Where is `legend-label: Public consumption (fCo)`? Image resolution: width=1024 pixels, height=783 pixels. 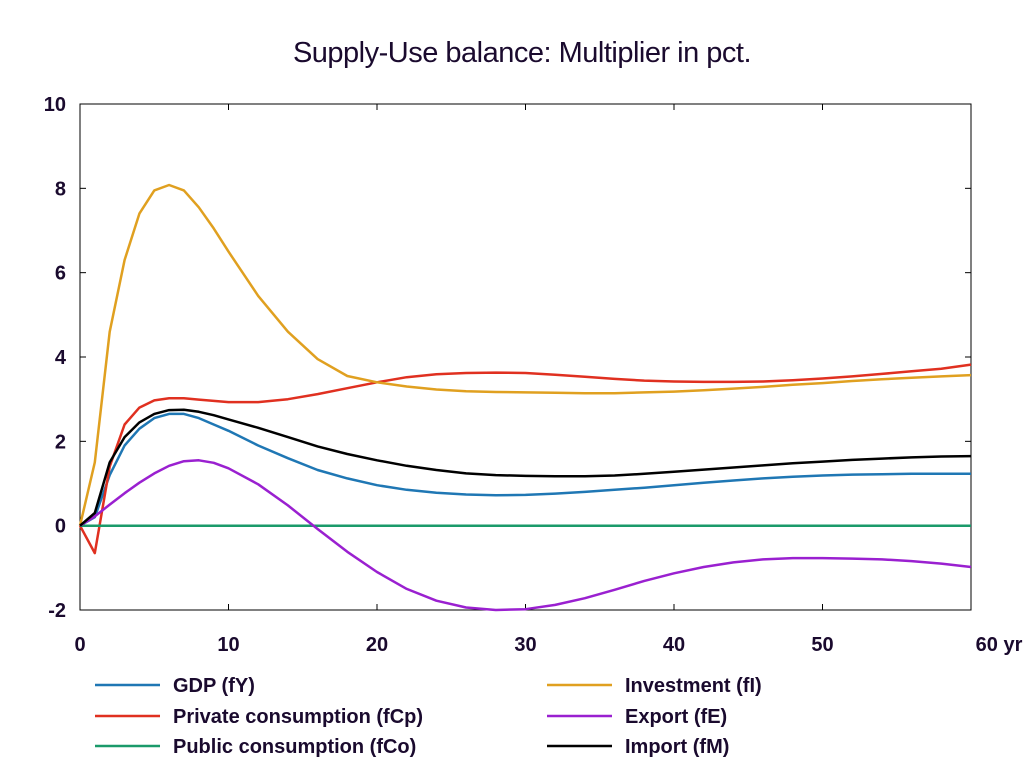 legend-label: Public consumption (fCo) is located at coordinates (294, 747).